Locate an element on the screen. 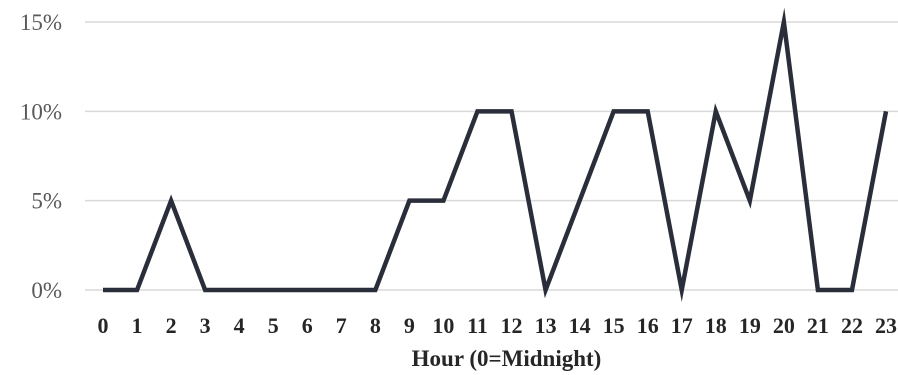 The width and height of the screenshot is (898, 375). x-tick-label: 7 is located at coordinates (341, 325).